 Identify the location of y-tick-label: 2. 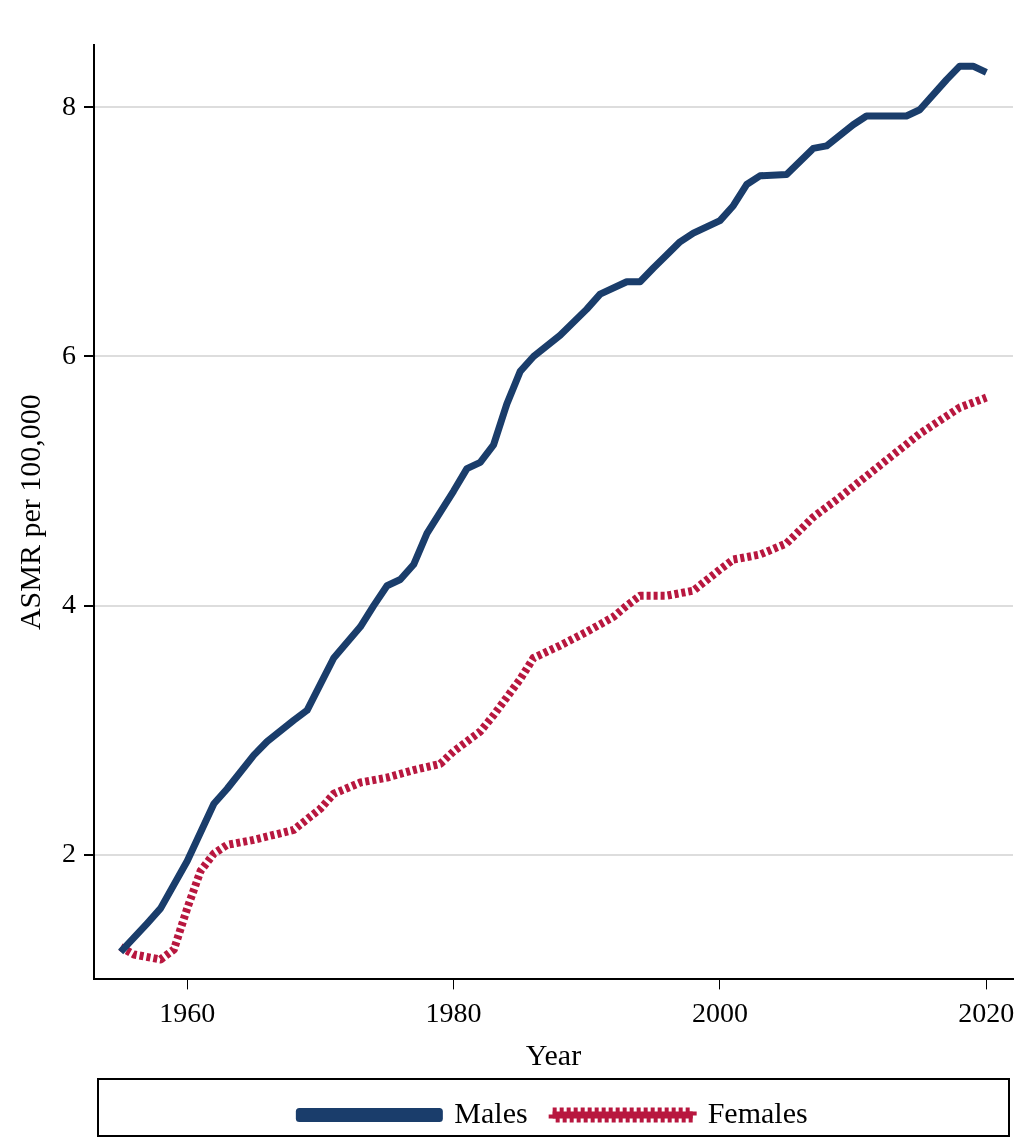
(69, 853).